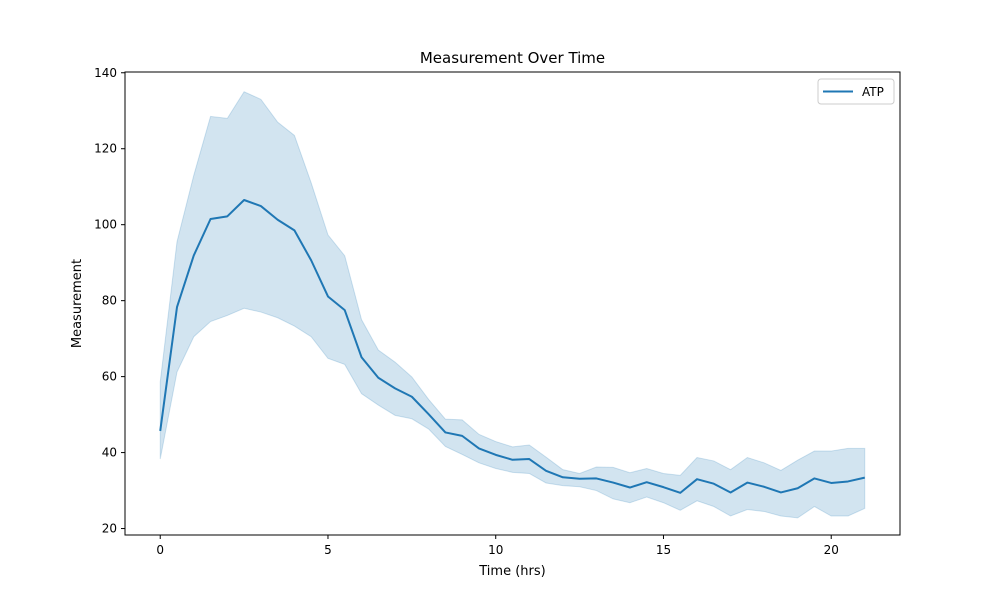 This screenshot has width=1000, height=600. I want to click on y-tick-label: 20, so click(109, 529).